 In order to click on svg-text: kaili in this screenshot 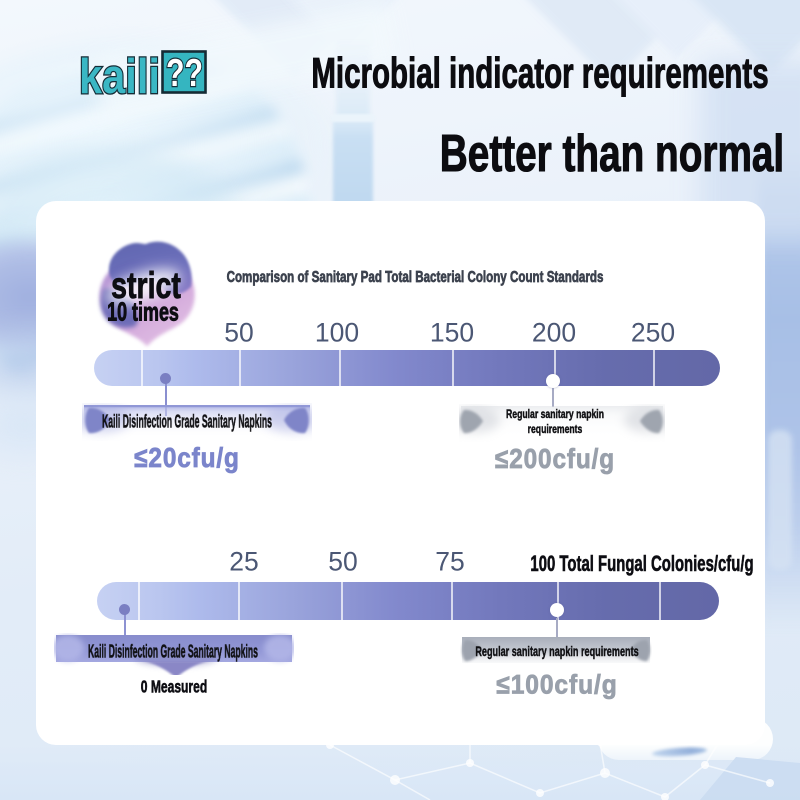, I will do `click(119, 74)`.